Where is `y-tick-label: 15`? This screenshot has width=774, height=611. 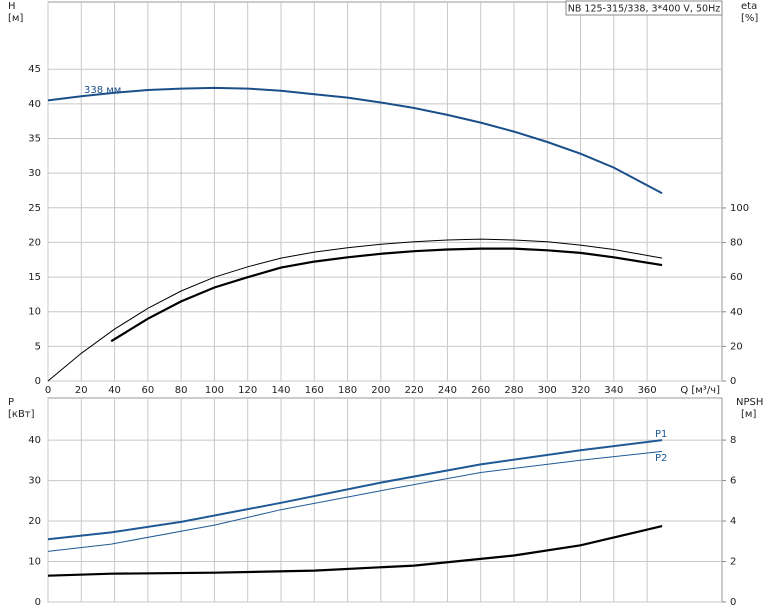 y-tick-label: 15 is located at coordinates (34, 277).